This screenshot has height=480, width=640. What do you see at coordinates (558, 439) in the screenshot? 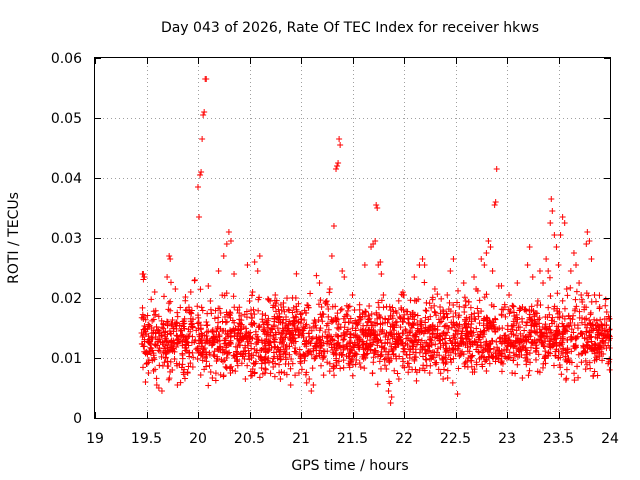
I see `x-tick-label: 23.5` at bounding box center [558, 439].